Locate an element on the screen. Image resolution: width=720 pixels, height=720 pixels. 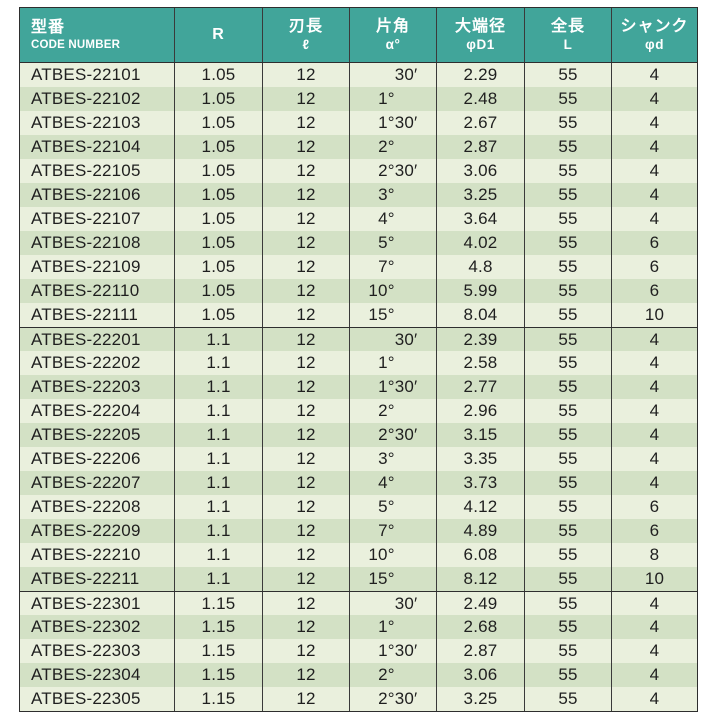
col-header-large-end-diameter: 大端径 φD1 is located at coordinates (480, 35).